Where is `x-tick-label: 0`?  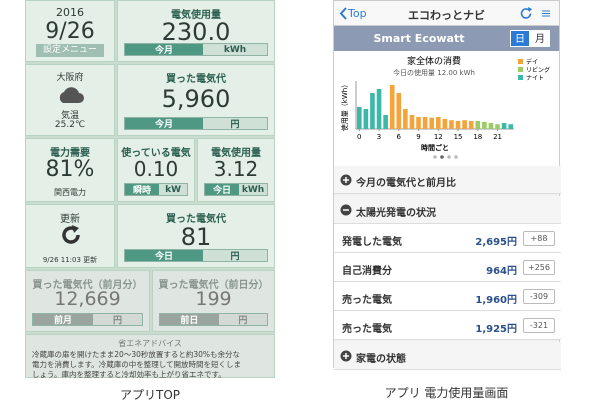 x-tick-label: 0 is located at coordinates (359, 137).